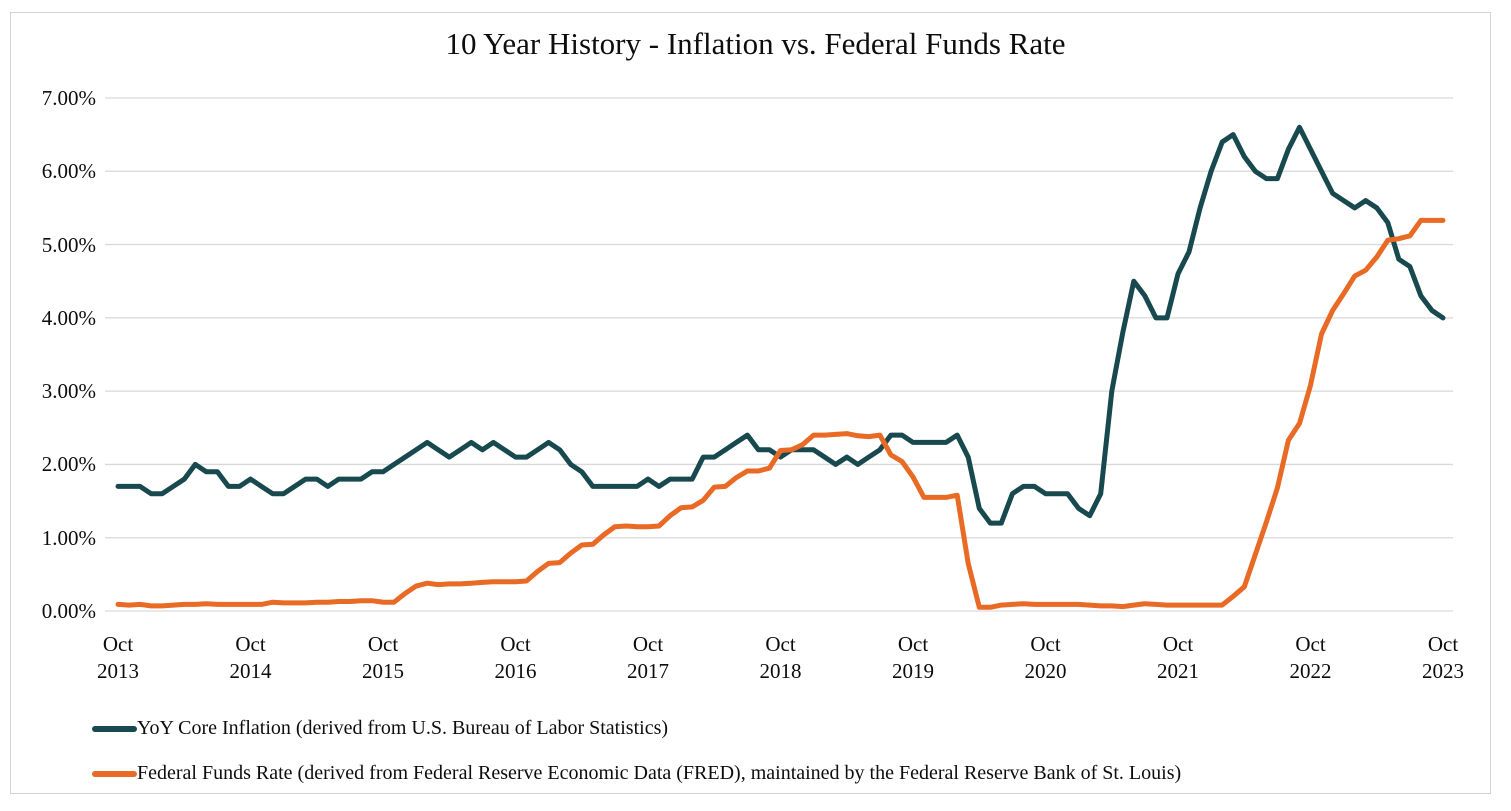  I want to click on x-tick-label: Oct 2015, so click(383, 658).